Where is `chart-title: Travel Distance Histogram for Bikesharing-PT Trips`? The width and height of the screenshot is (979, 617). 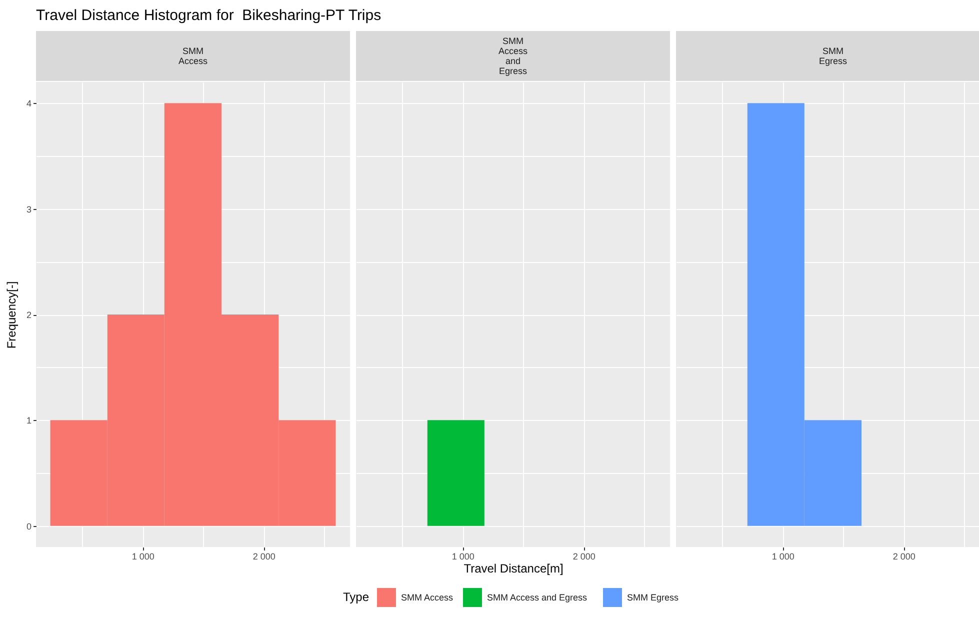 chart-title: Travel Distance Histogram for Bikesharing-PT Trips is located at coordinates (209, 15).